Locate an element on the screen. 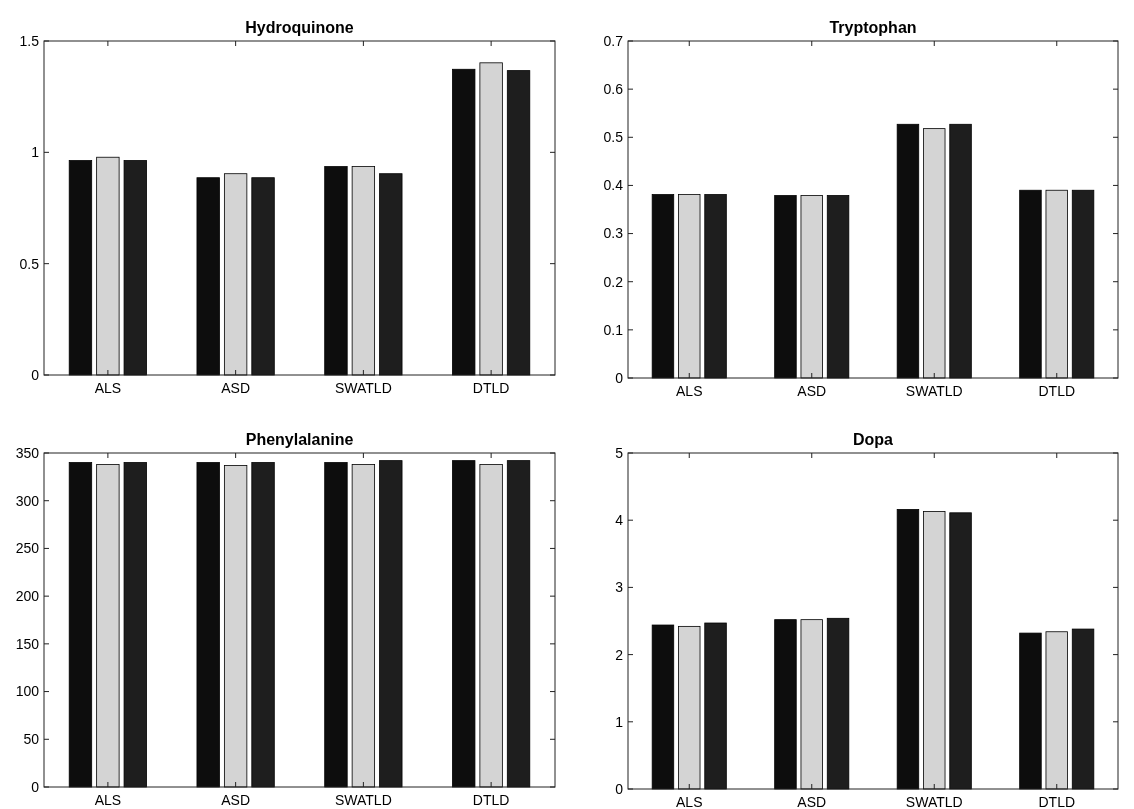  y-tick-label: 300 is located at coordinates (27, 500).